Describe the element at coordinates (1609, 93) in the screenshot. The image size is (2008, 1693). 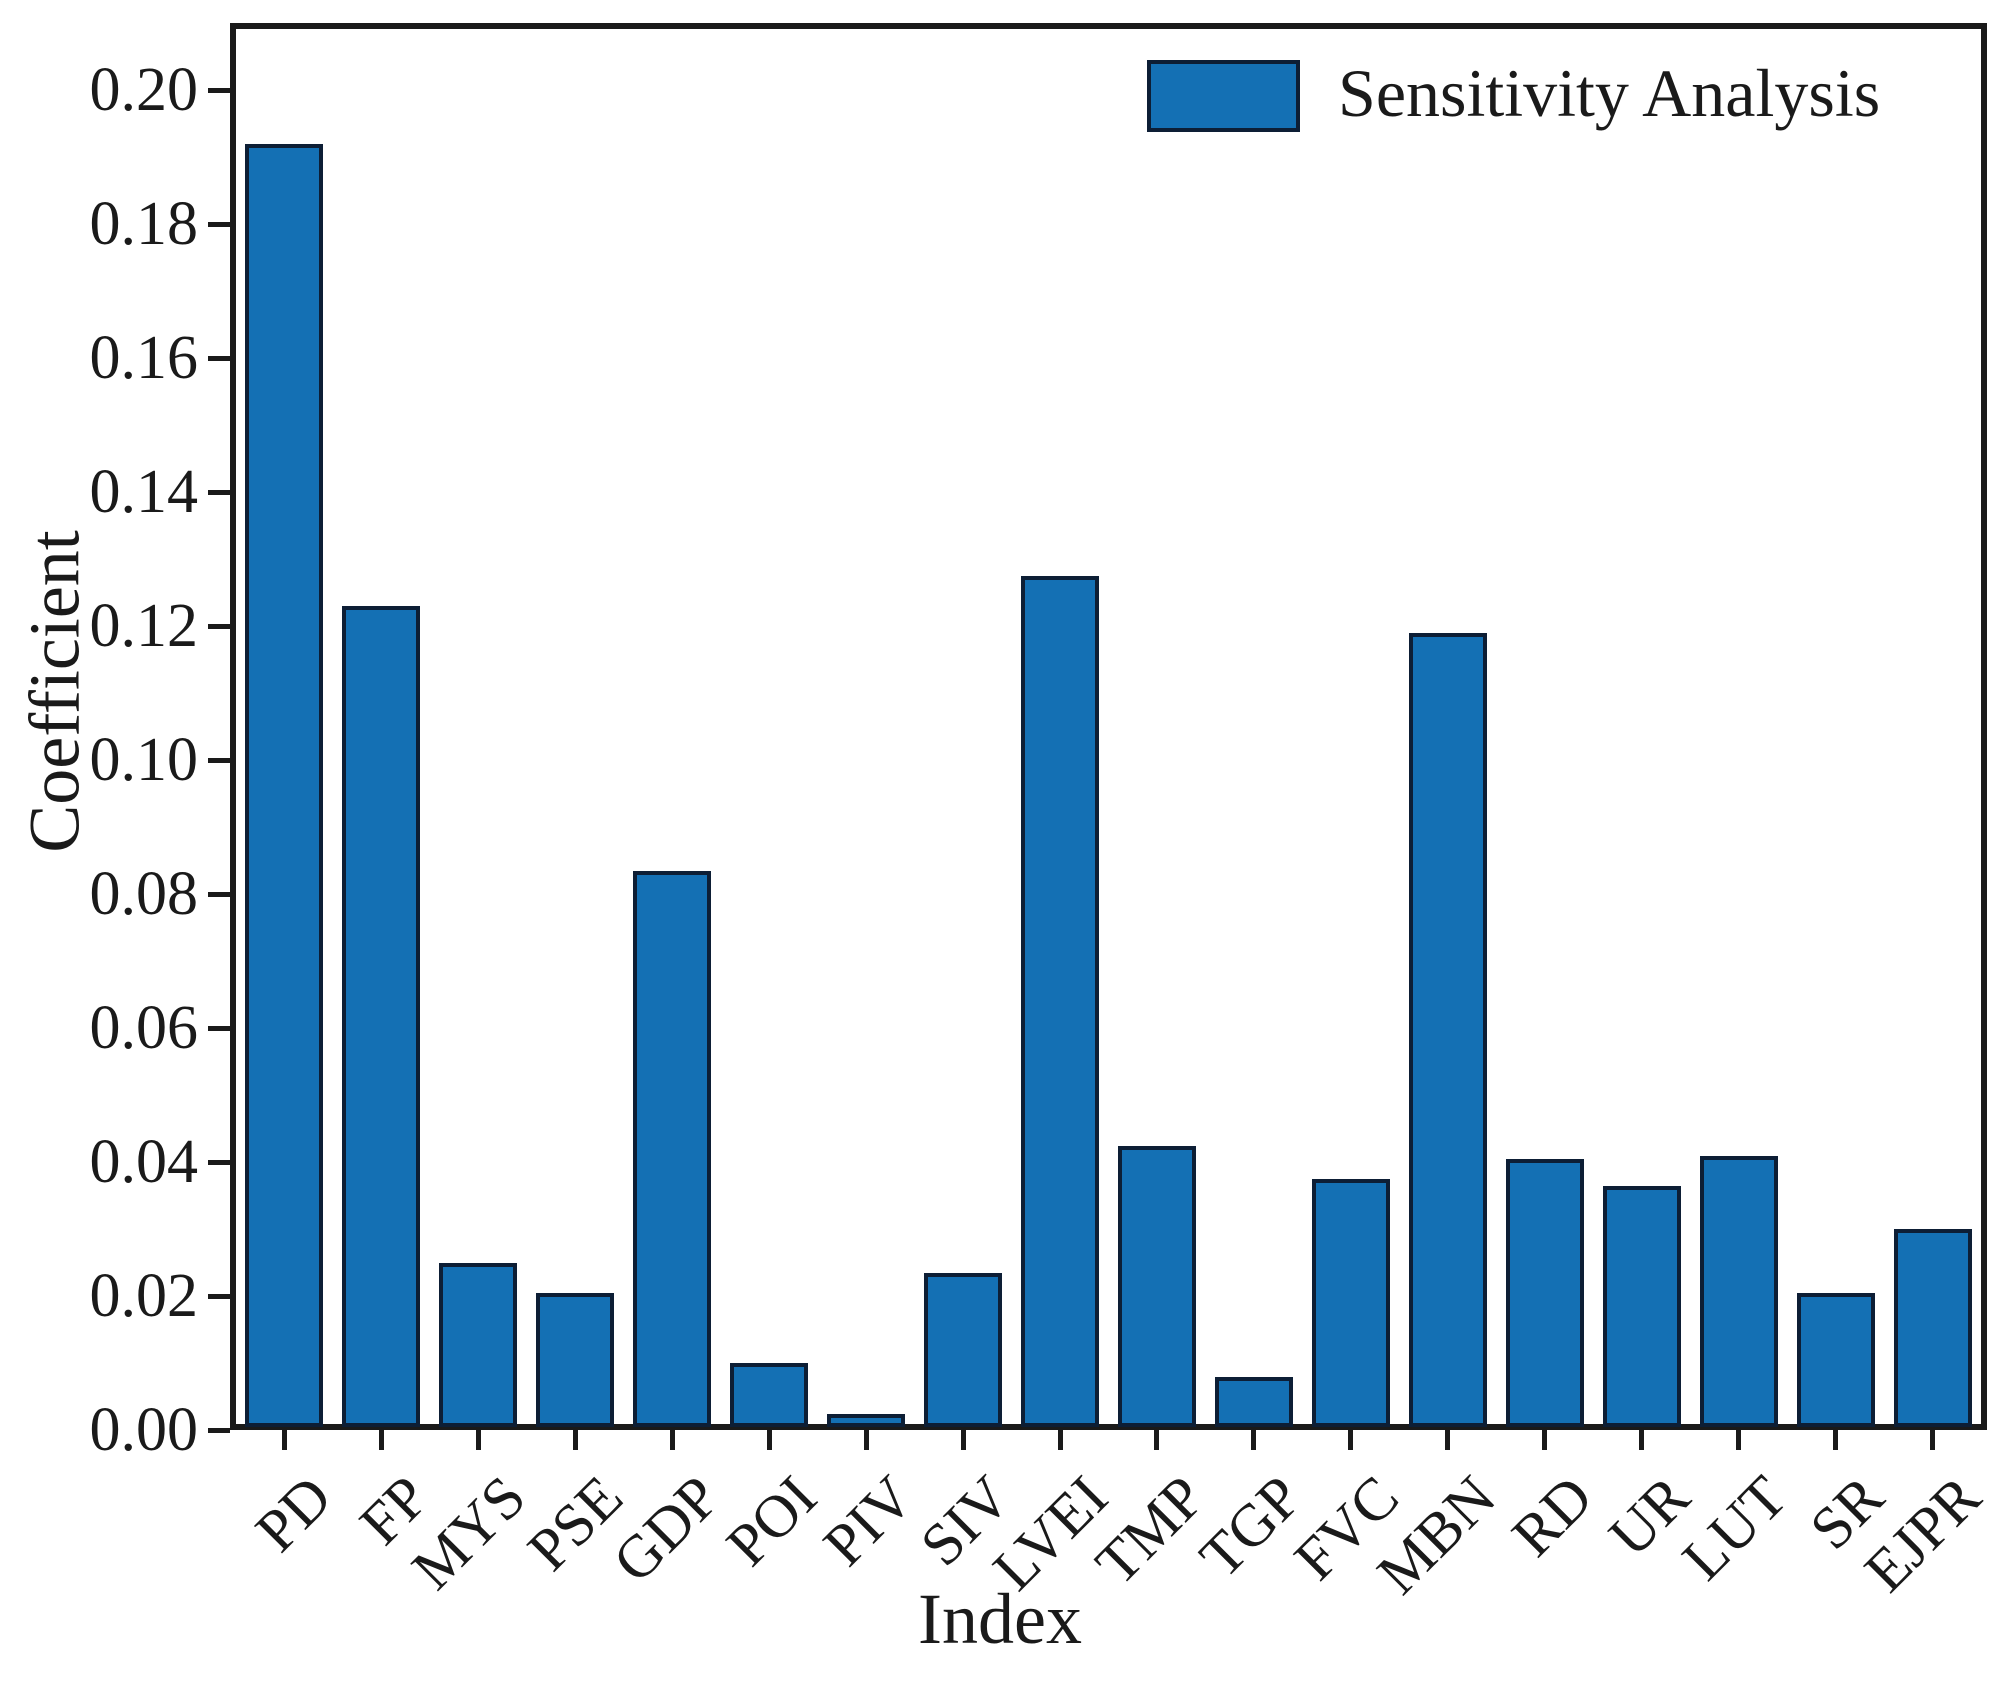
I see `legend-series-label: Sensitivity Analysis` at that location.